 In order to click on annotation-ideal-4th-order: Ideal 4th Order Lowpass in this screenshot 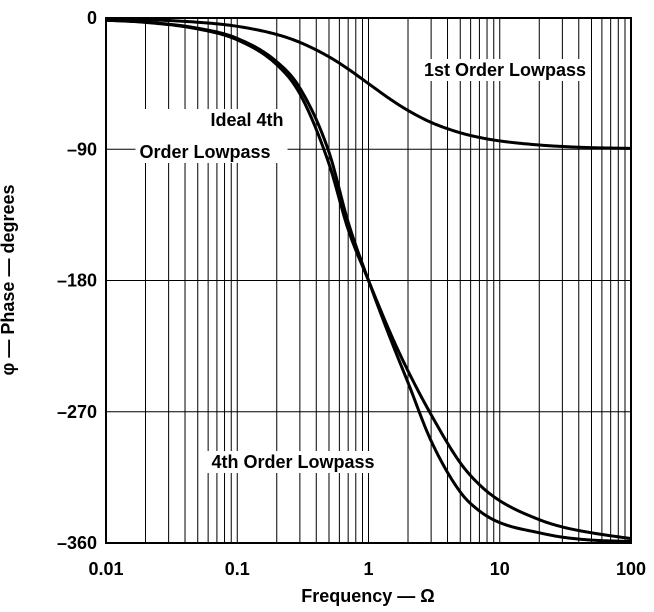, I will do `click(211, 136)`.